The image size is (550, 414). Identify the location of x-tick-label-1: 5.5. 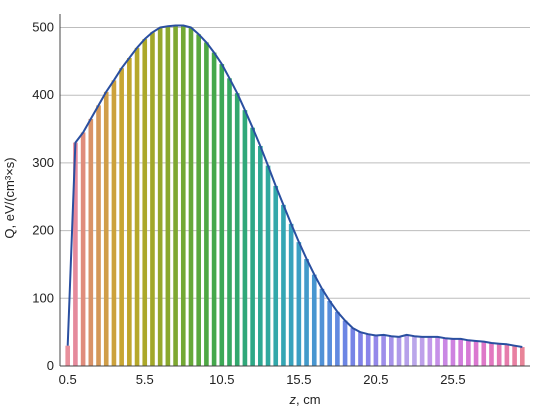
(145, 379).